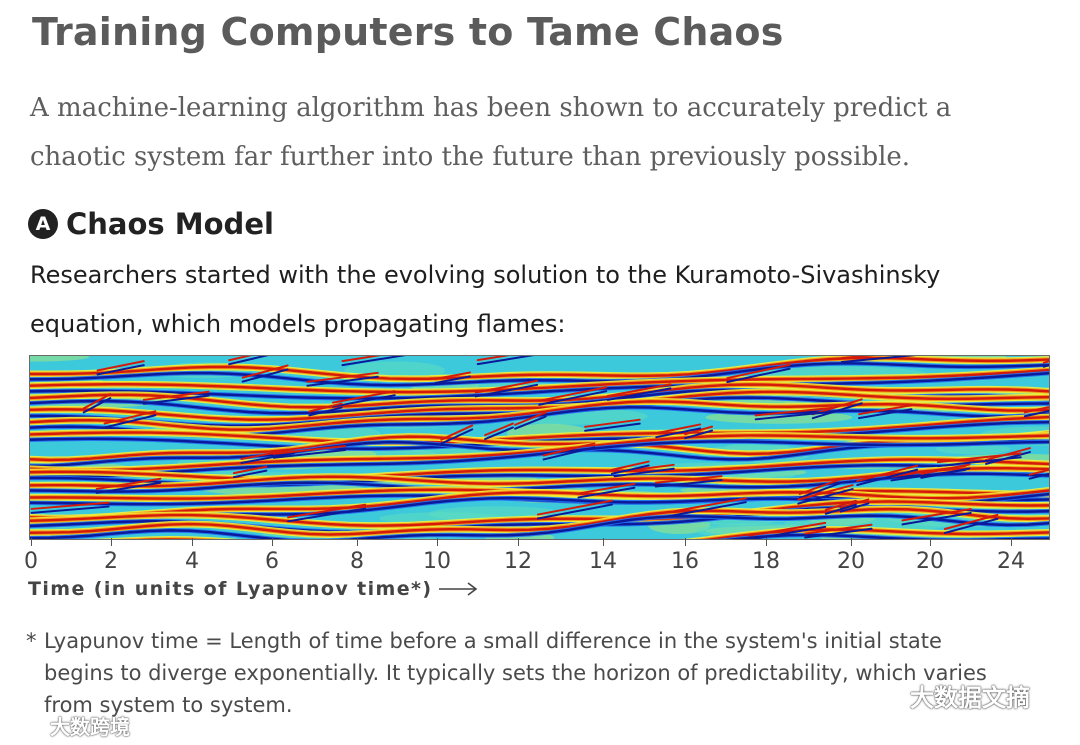 The image size is (1080, 745). Describe the element at coordinates (230, 589) in the screenshot. I see `x-axis-label-text: Time (in units of Lyapunov time*)` at that location.